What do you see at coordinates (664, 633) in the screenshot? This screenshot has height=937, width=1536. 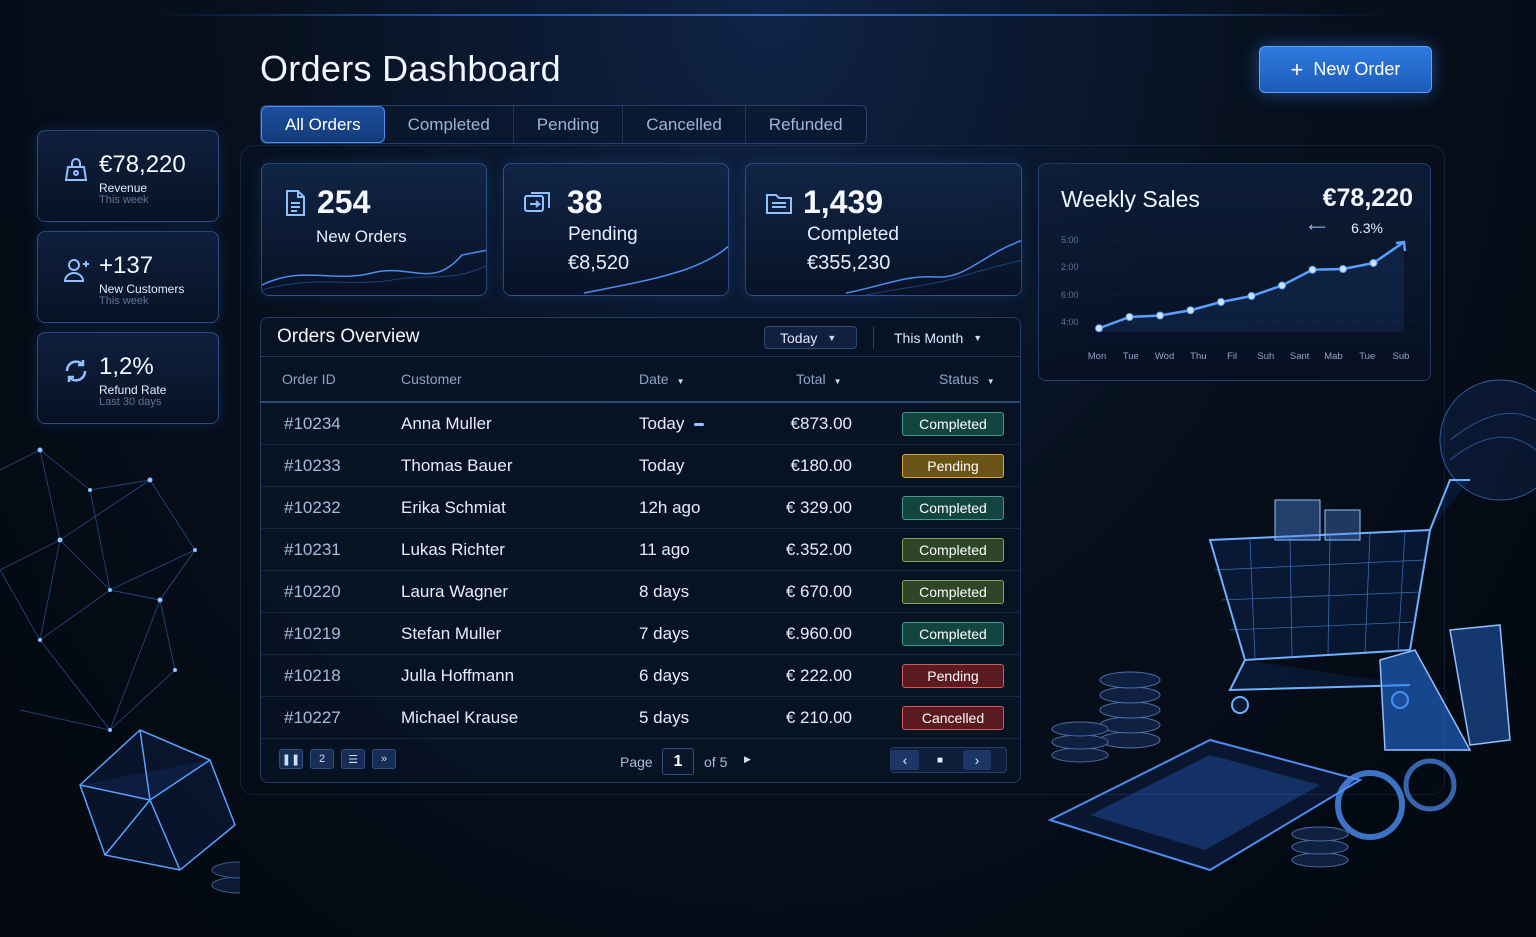 I see `order-date: 7 days` at bounding box center [664, 633].